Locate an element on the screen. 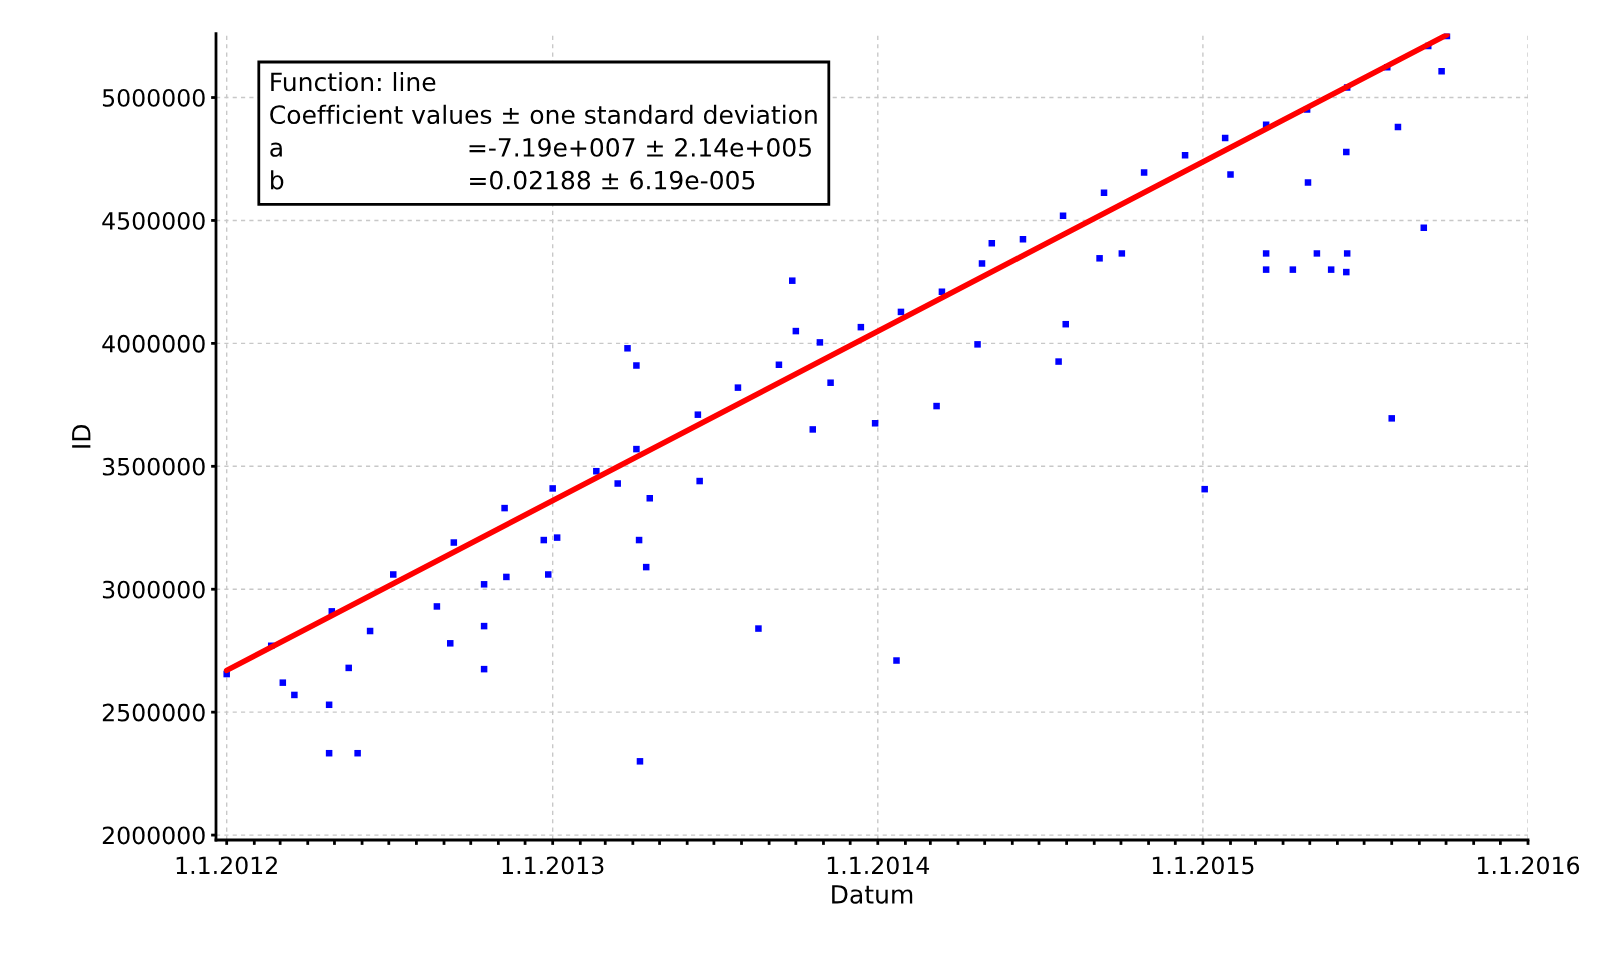 Image resolution: width=1600 pixels, height=960 pixels. y-tick-label: 4500000 is located at coordinates (153, 220).